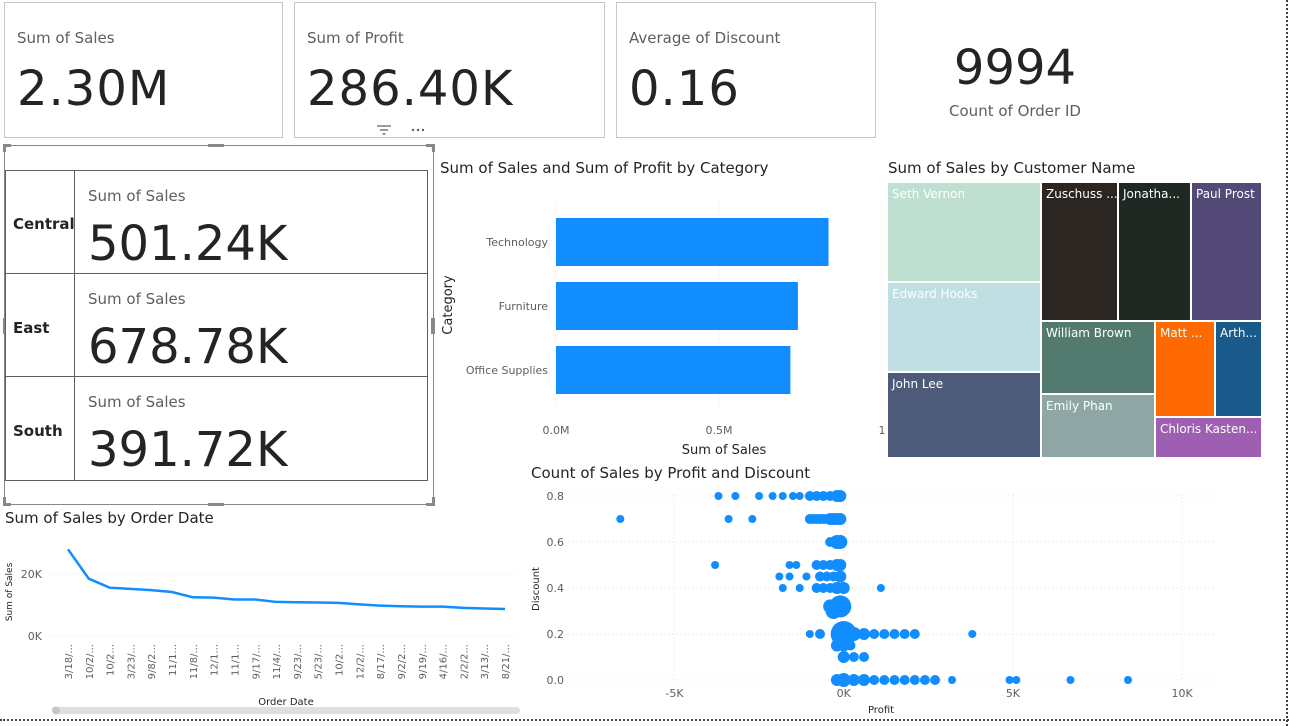 The width and height of the screenshot is (1289, 726). I want to click on scrollbar-thumb, so click(56, 710).